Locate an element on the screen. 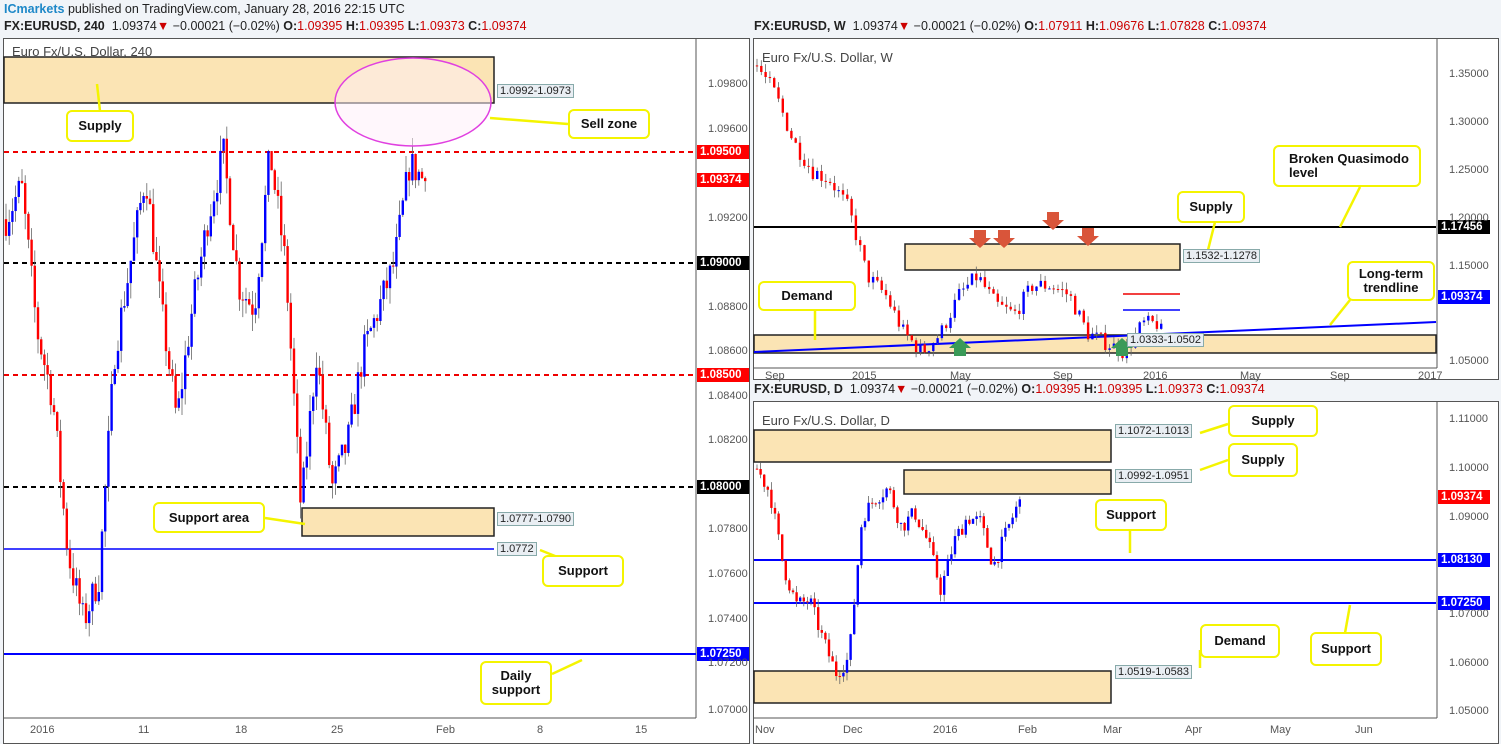 The height and width of the screenshot is (744, 1501). low: 1.07828 is located at coordinates (1182, 26).